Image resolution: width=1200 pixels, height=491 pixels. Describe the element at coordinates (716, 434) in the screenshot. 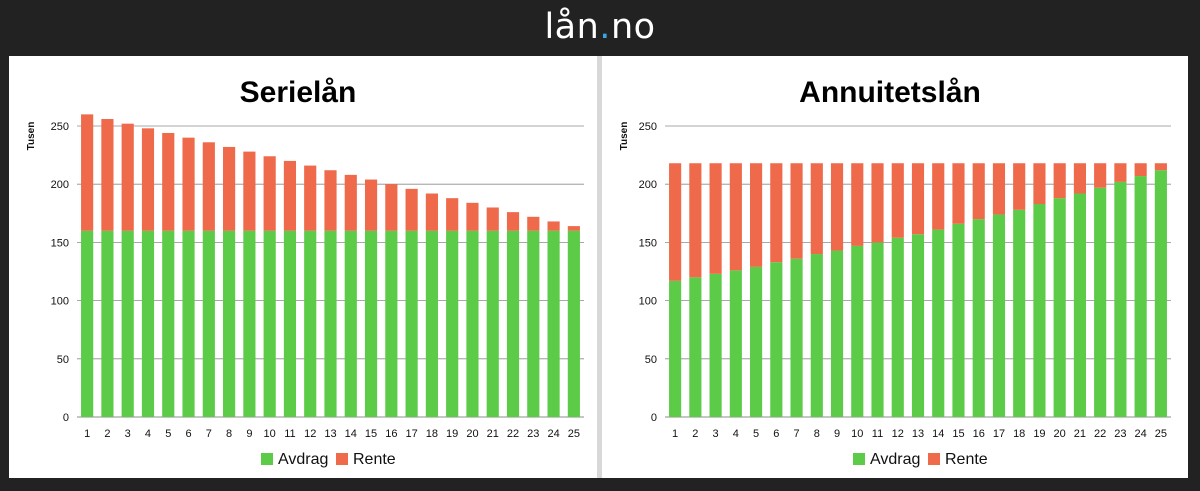

I see `x-tick-label: 3` at that location.